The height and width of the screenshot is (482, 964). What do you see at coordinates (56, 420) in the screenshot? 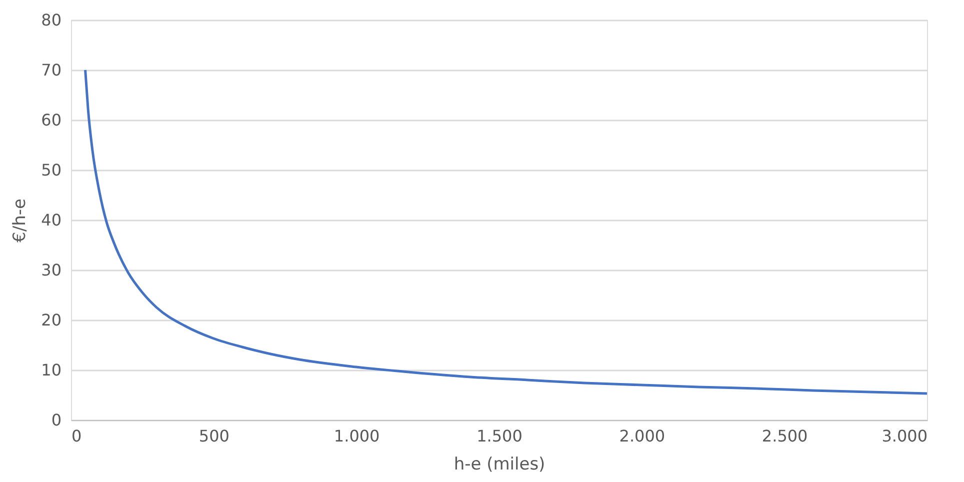
I see `y-tick-label: 0` at bounding box center [56, 420].